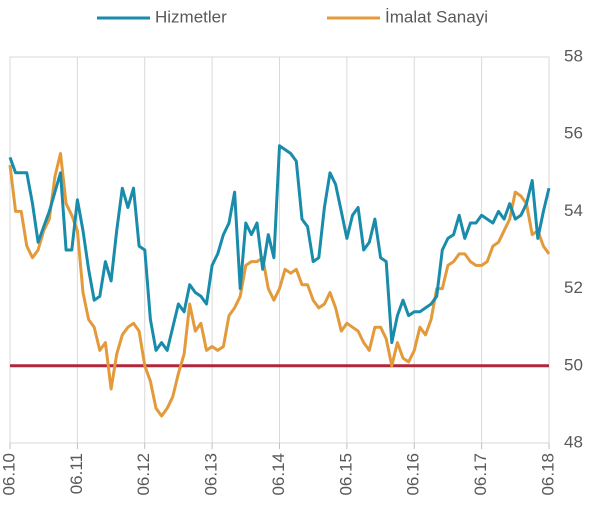 The image size is (599, 509). What do you see at coordinates (547, 474) in the screenshot?
I see `x-tick-label: 06.18` at bounding box center [547, 474].